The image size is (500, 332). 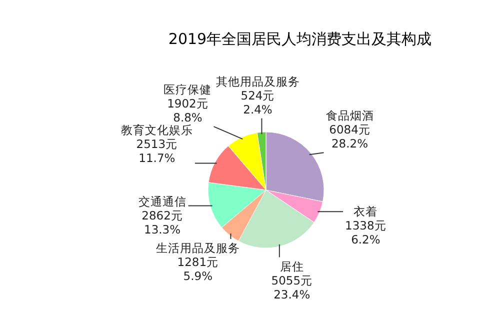 What do you see at coordinates (300, 39) in the screenshot?
I see `chart-title: 2019年全国居民人均消费支出及其构成` at bounding box center [300, 39].